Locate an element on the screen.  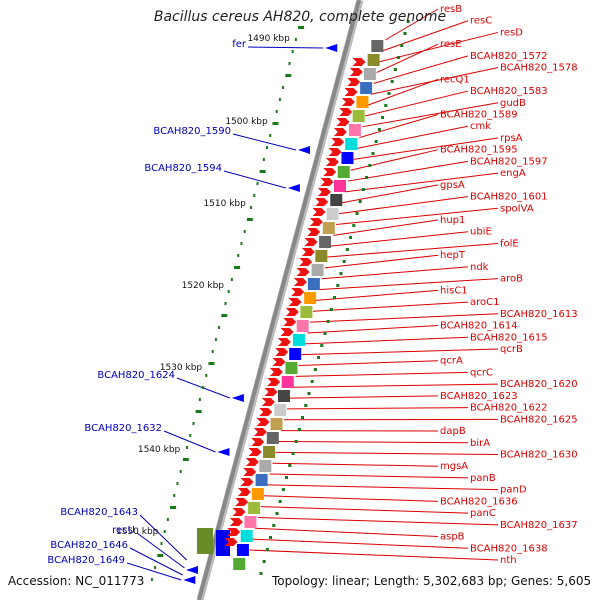
right-gene-label: ndk is located at coordinates (479, 267).